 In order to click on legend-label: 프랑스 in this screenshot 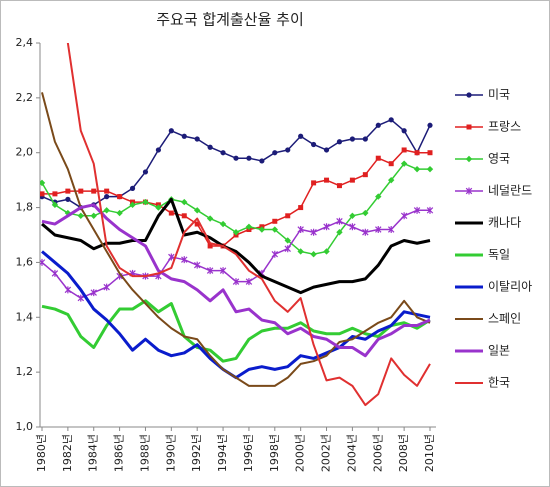, I will do `click(504, 127)`.